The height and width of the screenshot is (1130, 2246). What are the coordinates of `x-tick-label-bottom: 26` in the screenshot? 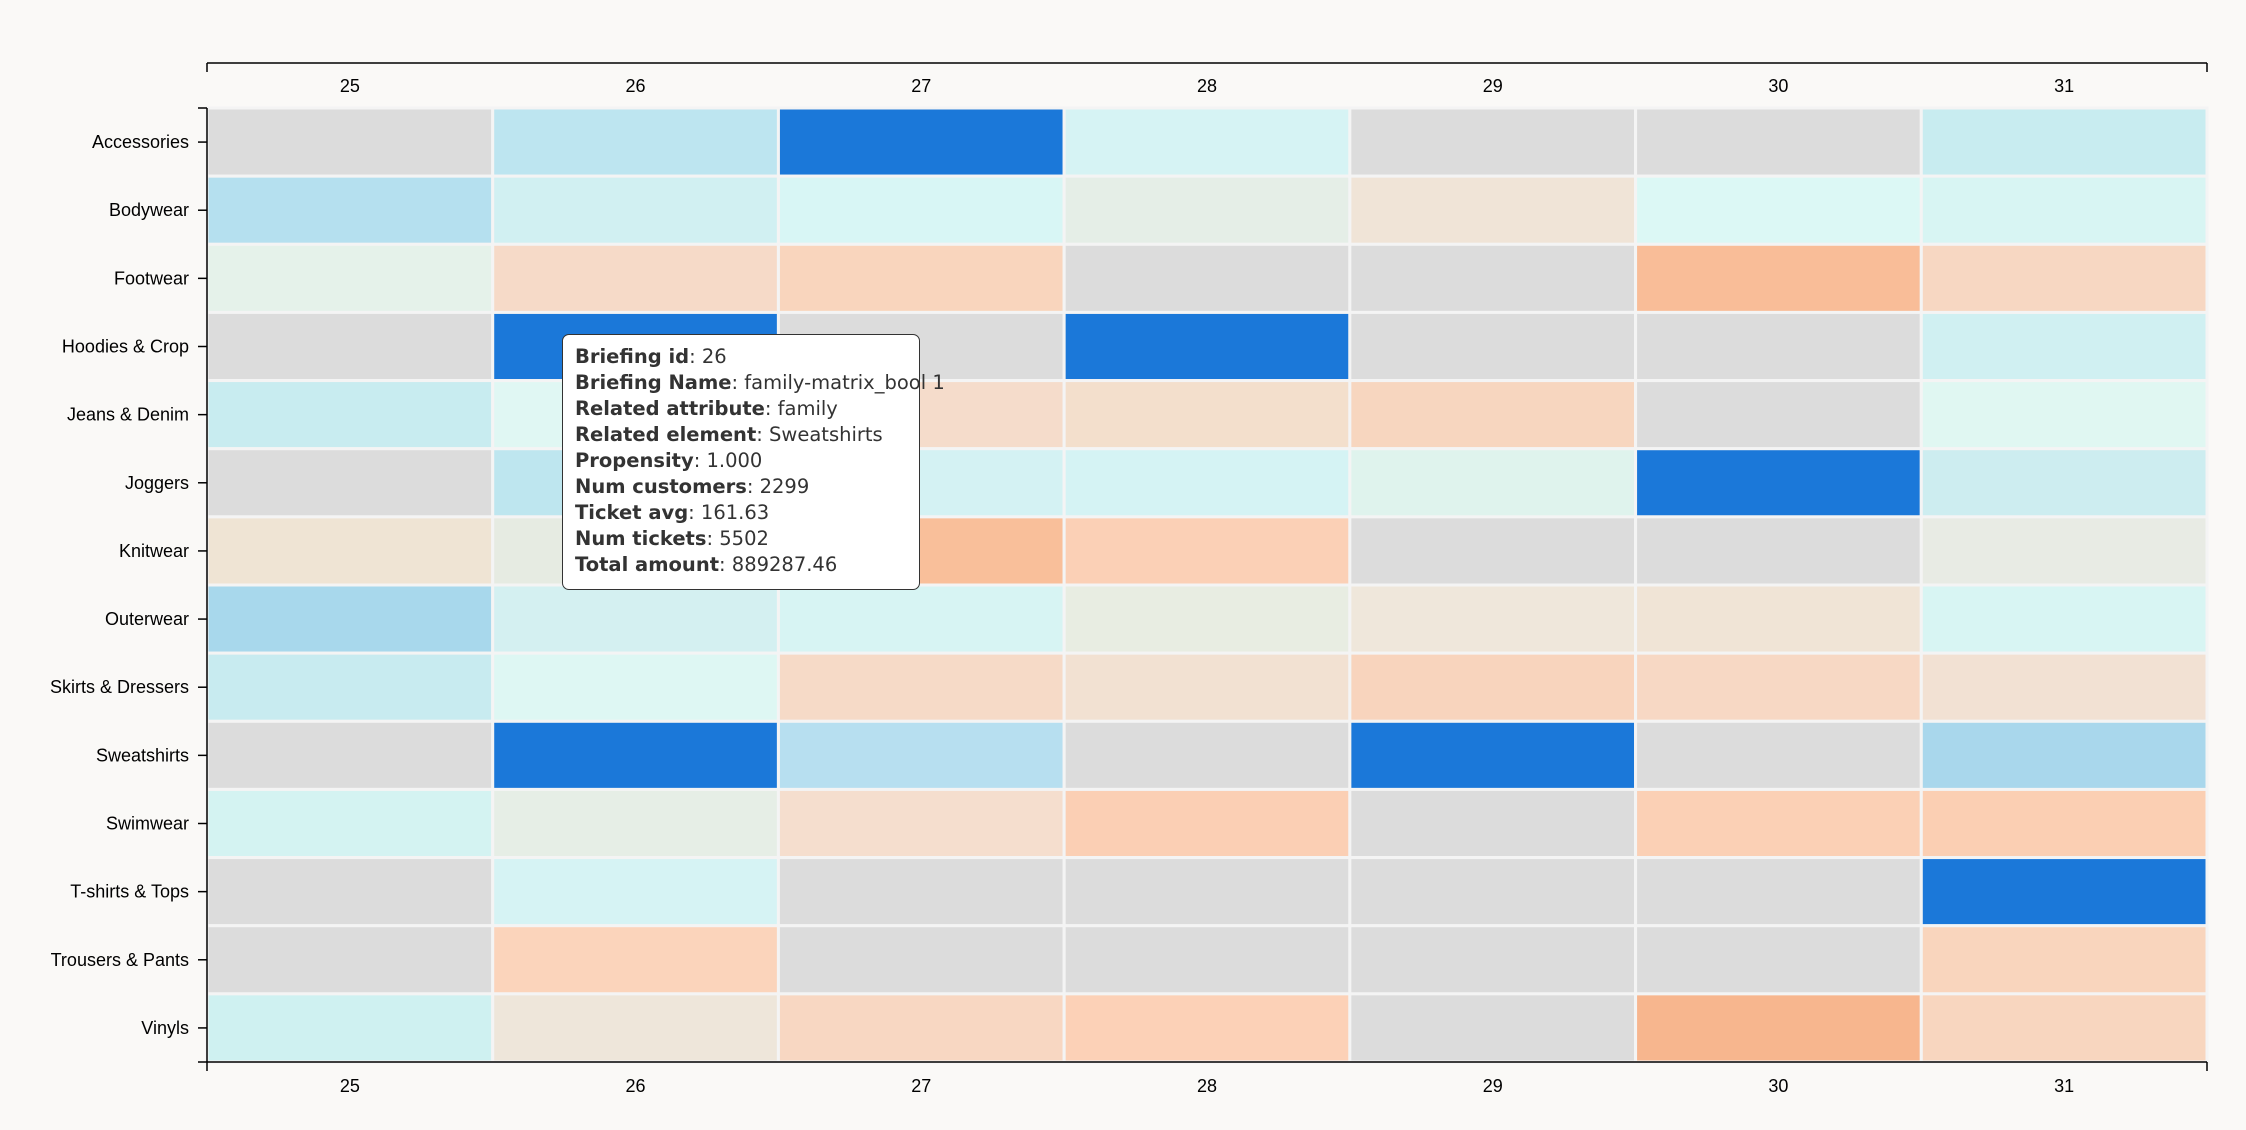 It's located at (636, 1086).